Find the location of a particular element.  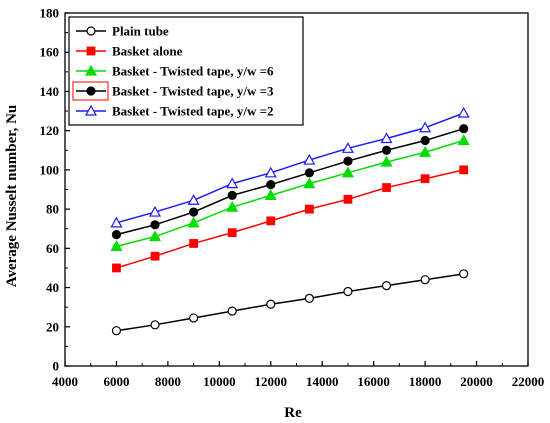

legend-label: Basket - Twisted tape, y/w =6 is located at coordinates (193, 71).